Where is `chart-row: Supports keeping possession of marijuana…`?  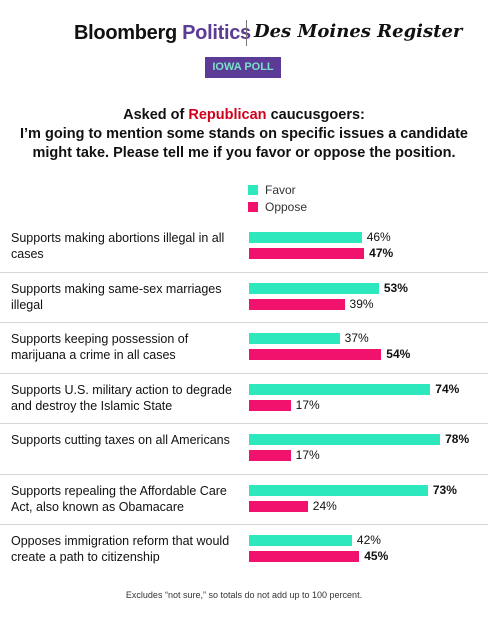
chart-row: Supports keeping possession of marijuana… is located at coordinates (244, 347).